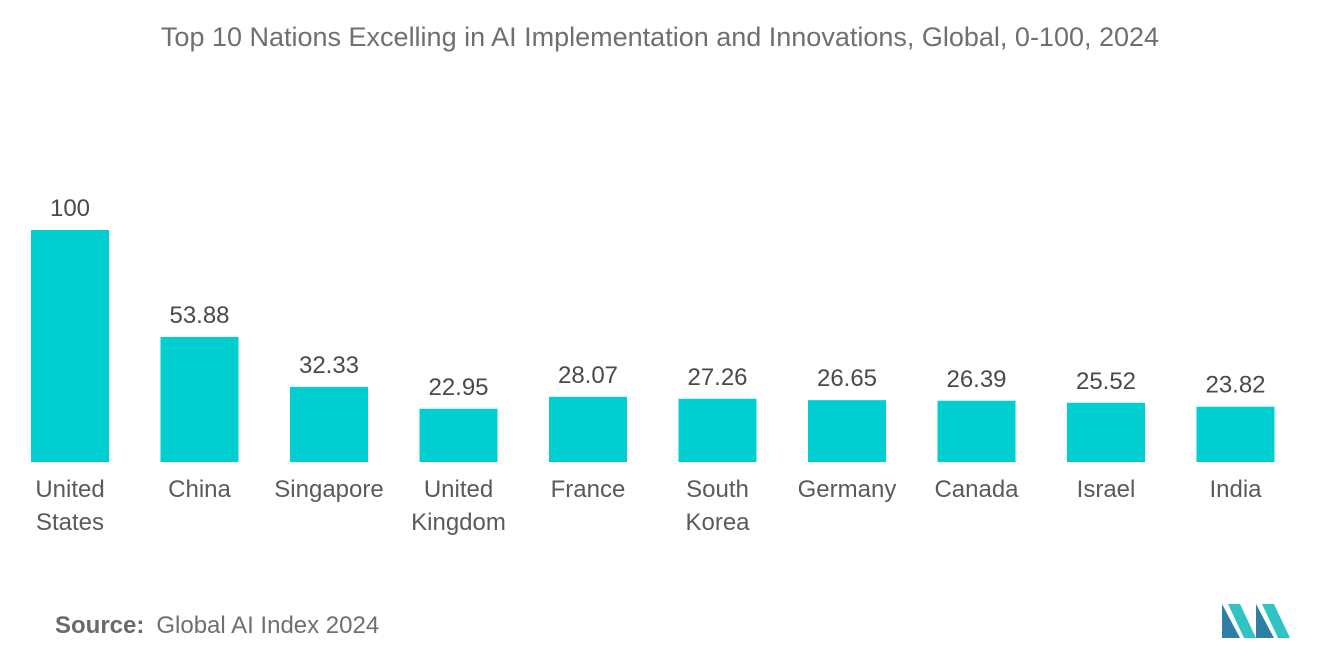 The height and width of the screenshot is (665, 1320). Describe the element at coordinates (1235, 489) in the screenshot. I see `category-label: India` at that location.